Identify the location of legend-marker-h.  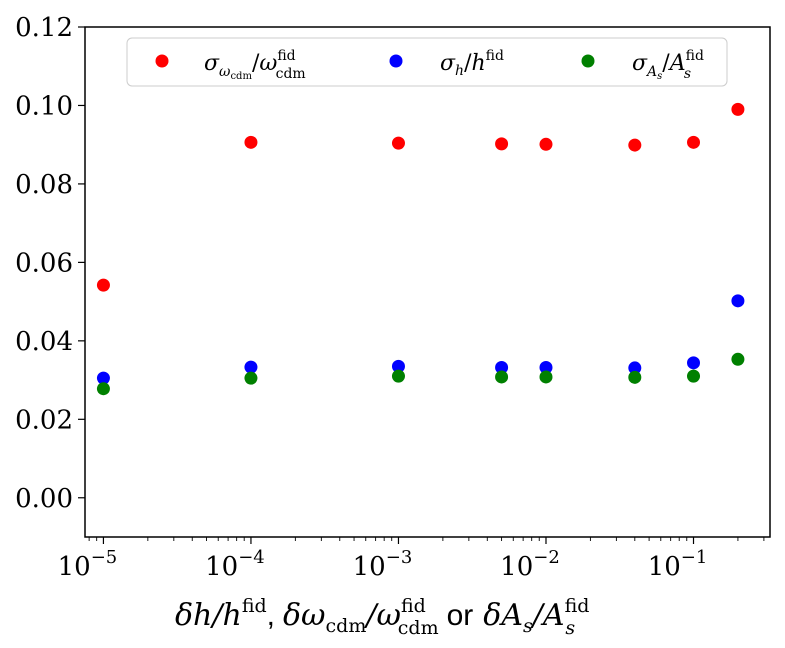
(396, 61).